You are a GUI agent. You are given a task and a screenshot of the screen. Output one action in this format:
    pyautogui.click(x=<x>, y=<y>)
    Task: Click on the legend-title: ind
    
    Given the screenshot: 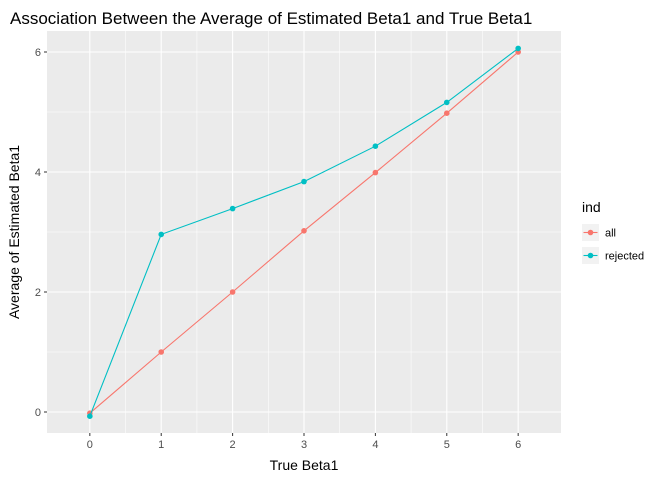 What is the action you would take?
    pyautogui.click(x=591, y=207)
    